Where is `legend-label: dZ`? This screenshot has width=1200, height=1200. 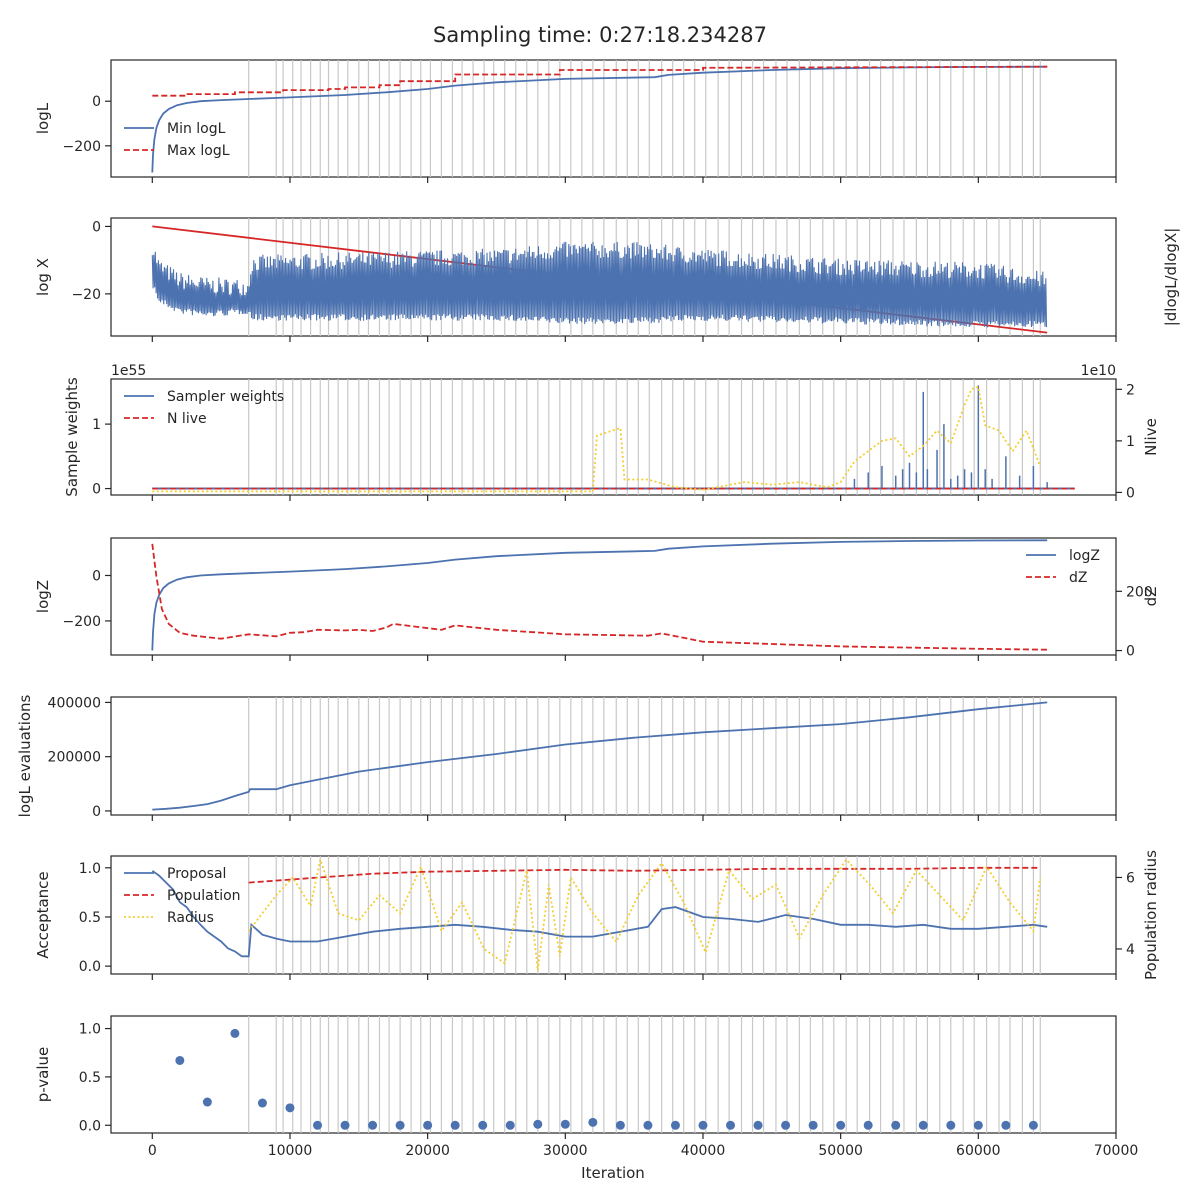
legend-label: dZ is located at coordinates (1078, 578).